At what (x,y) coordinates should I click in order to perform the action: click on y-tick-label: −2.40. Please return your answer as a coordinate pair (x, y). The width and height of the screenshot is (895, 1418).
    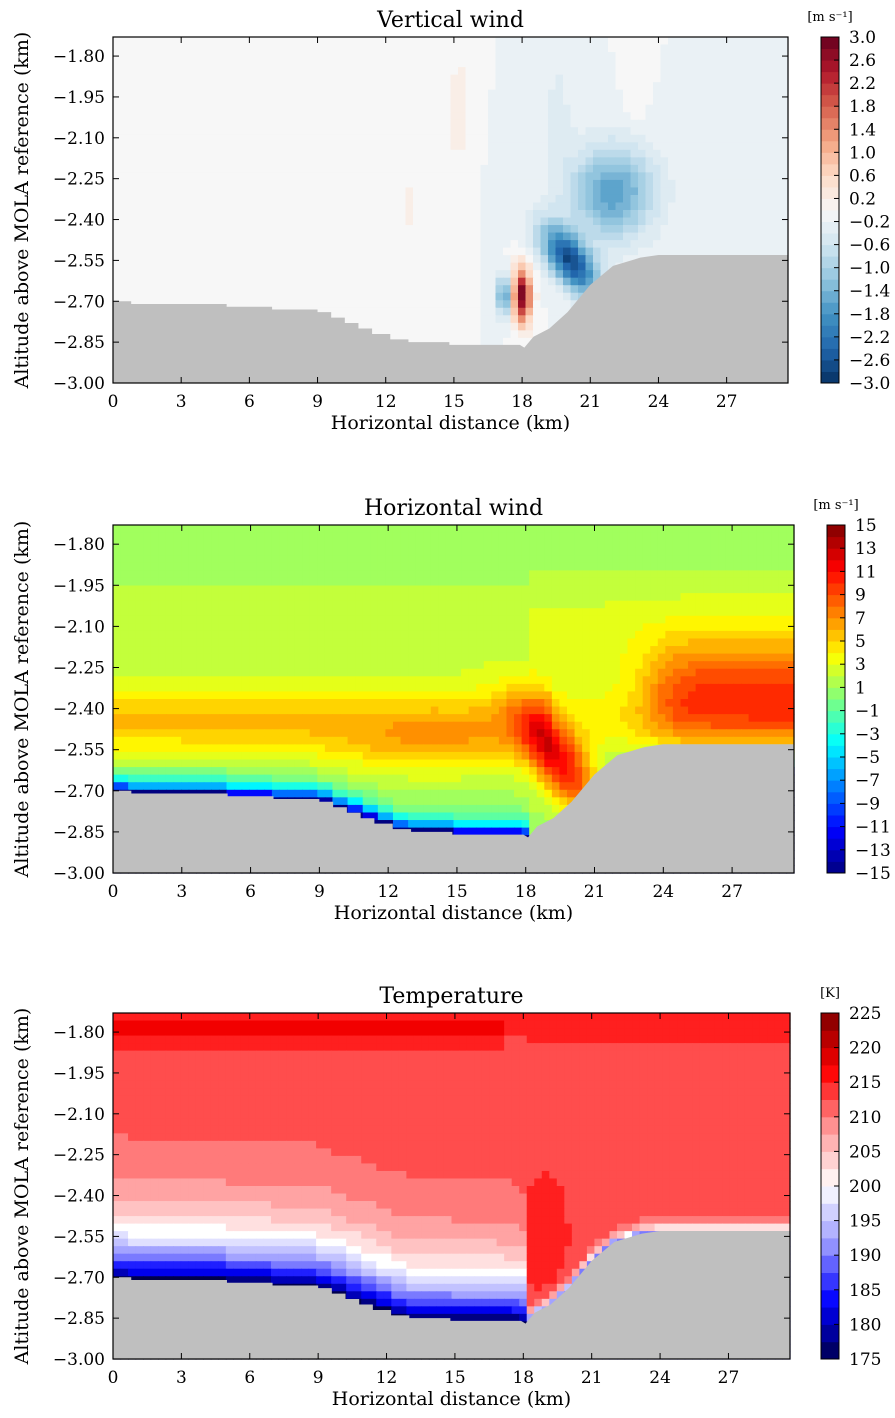
    Looking at the image, I should click on (79, 710).